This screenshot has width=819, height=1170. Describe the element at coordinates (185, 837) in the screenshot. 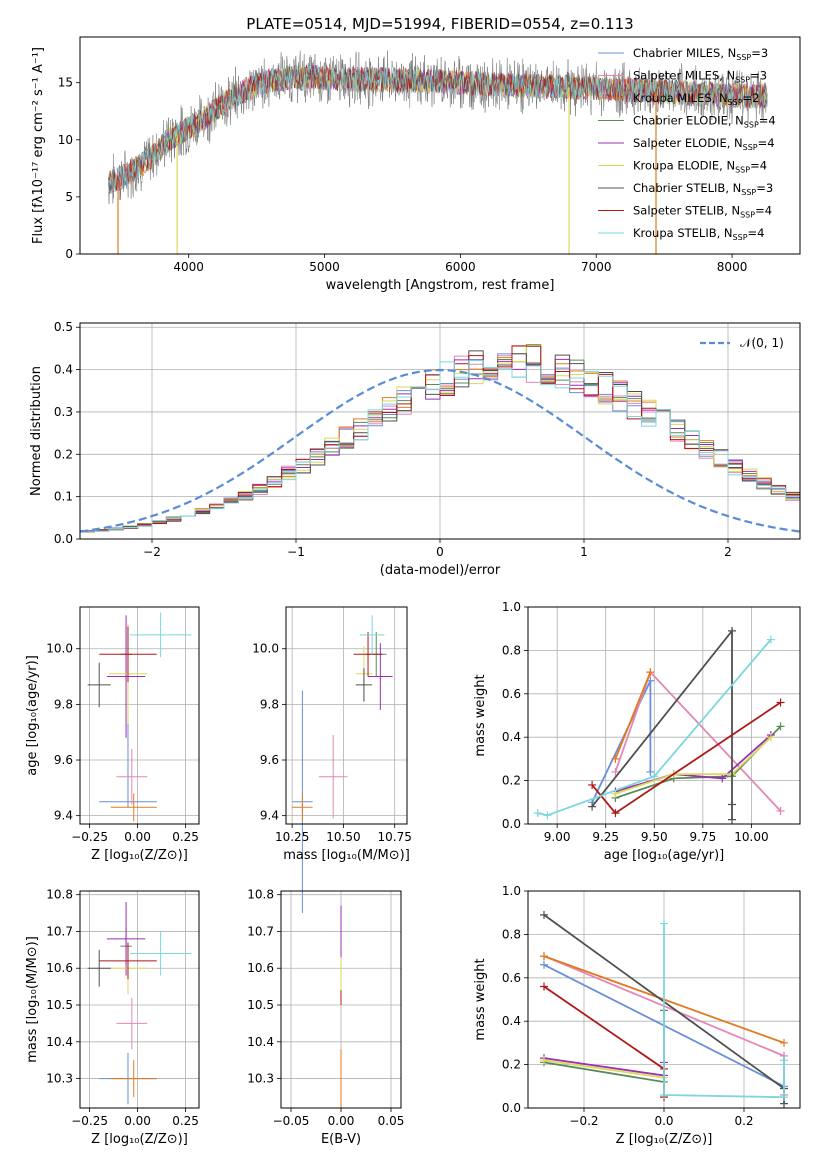

I see `x-tick-label: 0.25` at that location.